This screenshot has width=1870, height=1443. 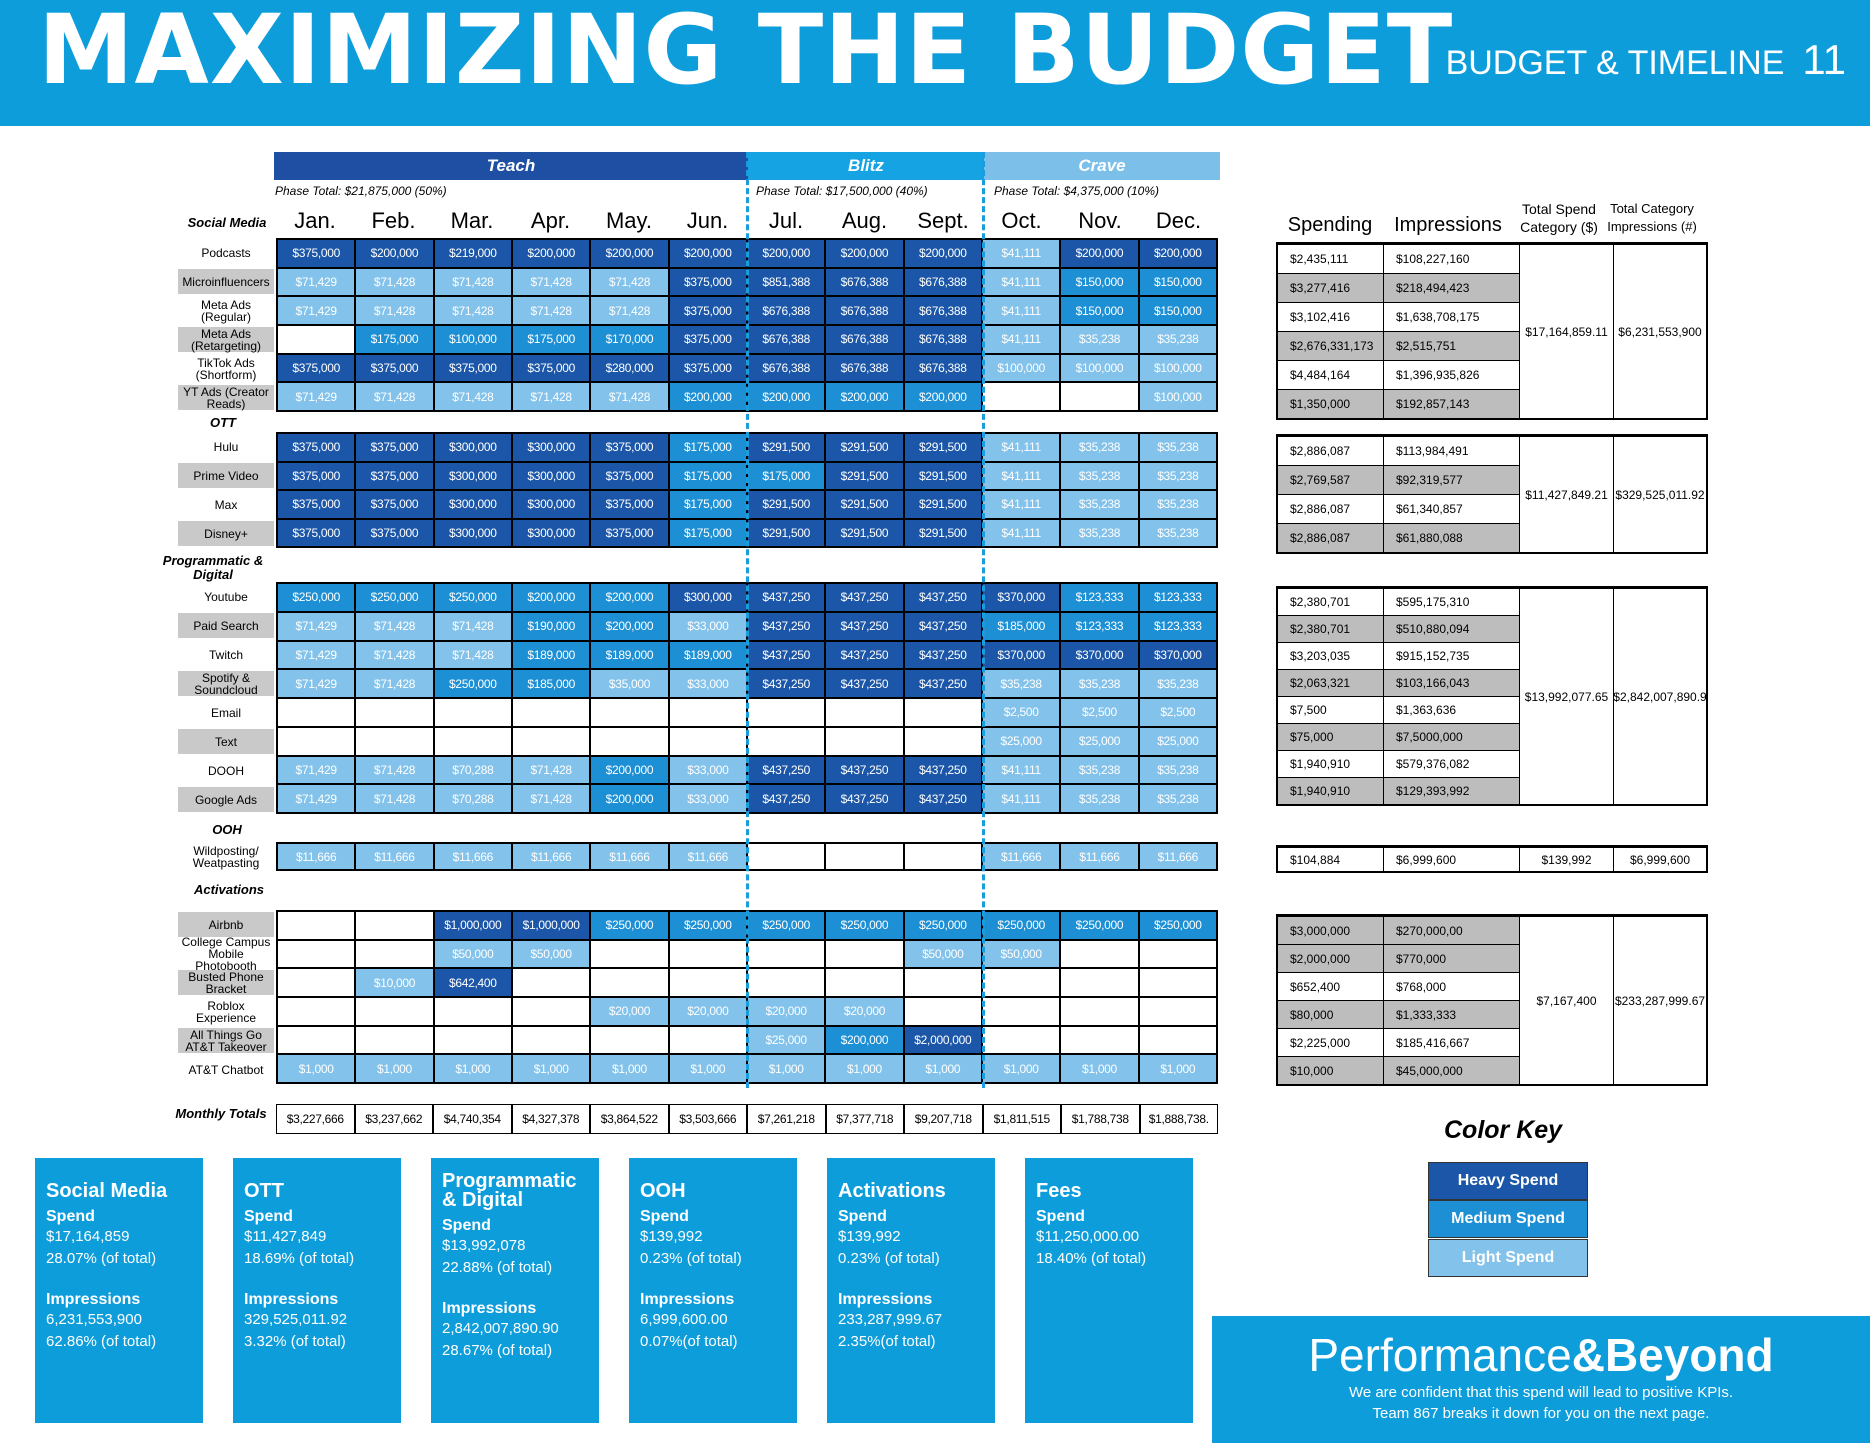 I want to click on card-spend-value: $17,164,859, so click(x=88, y=1236).